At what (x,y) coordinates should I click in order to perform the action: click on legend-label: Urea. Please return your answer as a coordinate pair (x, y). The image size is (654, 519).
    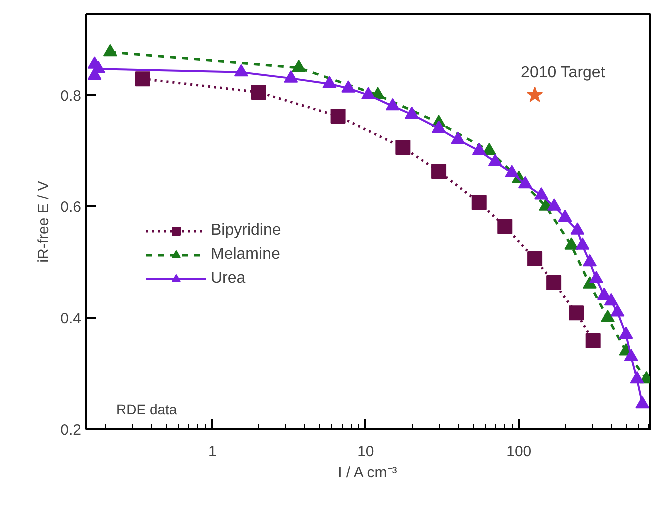
    Looking at the image, I should click on (228, 279).